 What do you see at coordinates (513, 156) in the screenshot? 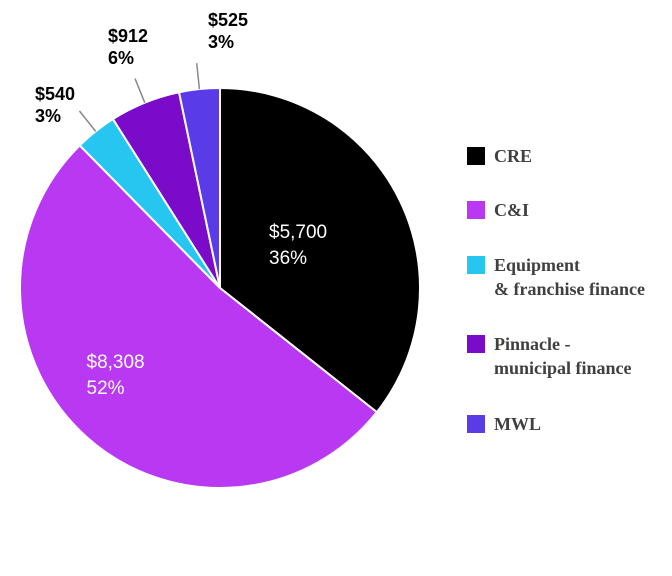
I see `legend-label-cre: CRE` at bounding box center [513, 156].